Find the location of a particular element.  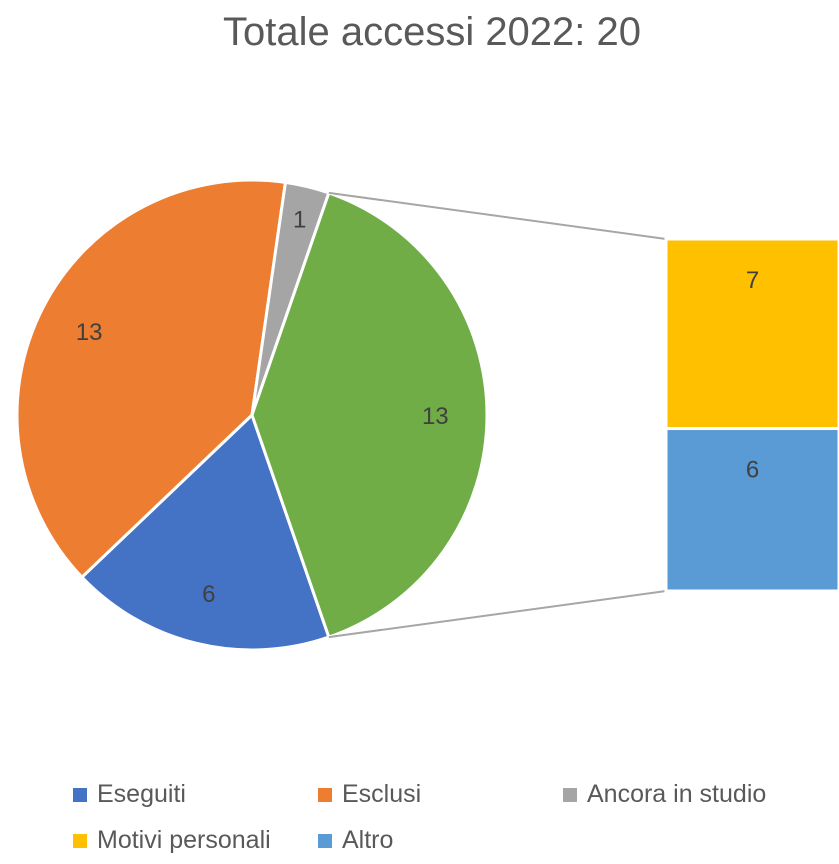

slice-altri-label: 13 is located at coordinates (435, 416).